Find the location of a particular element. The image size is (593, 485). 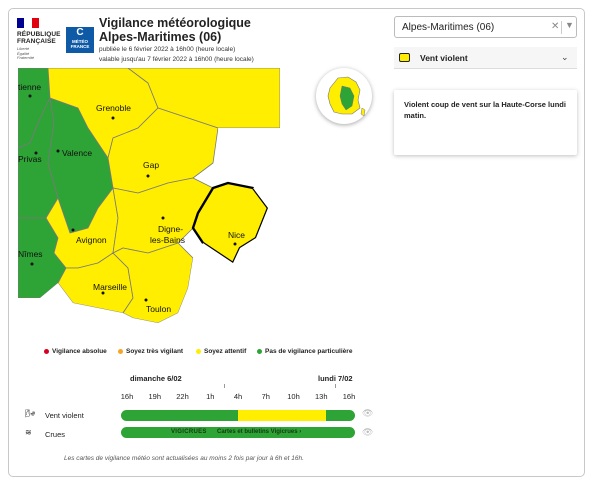

legend-dot-yellow is located at coordinates (198, 351).